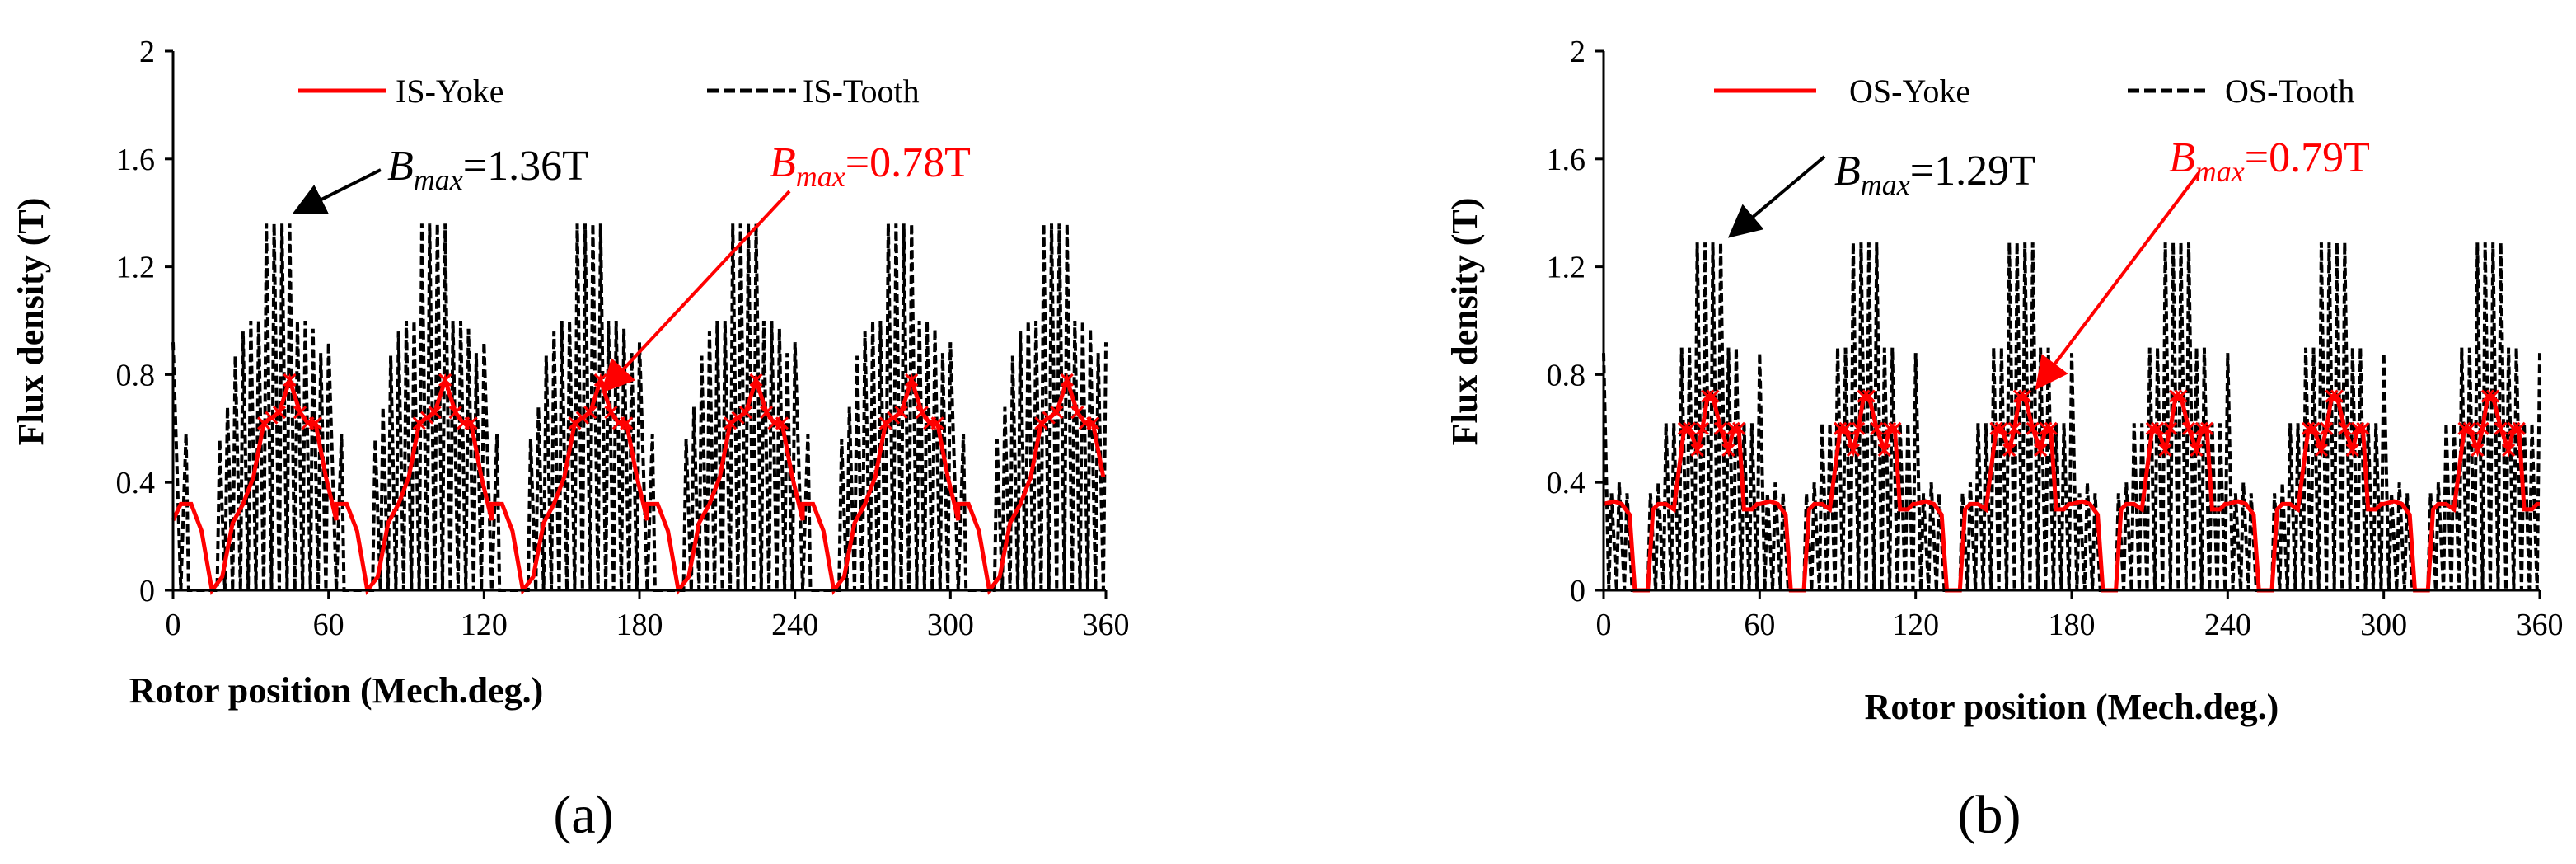  I want to click on annotation-bmax-black-a: Bmax=1.36T, so click(440, 178).